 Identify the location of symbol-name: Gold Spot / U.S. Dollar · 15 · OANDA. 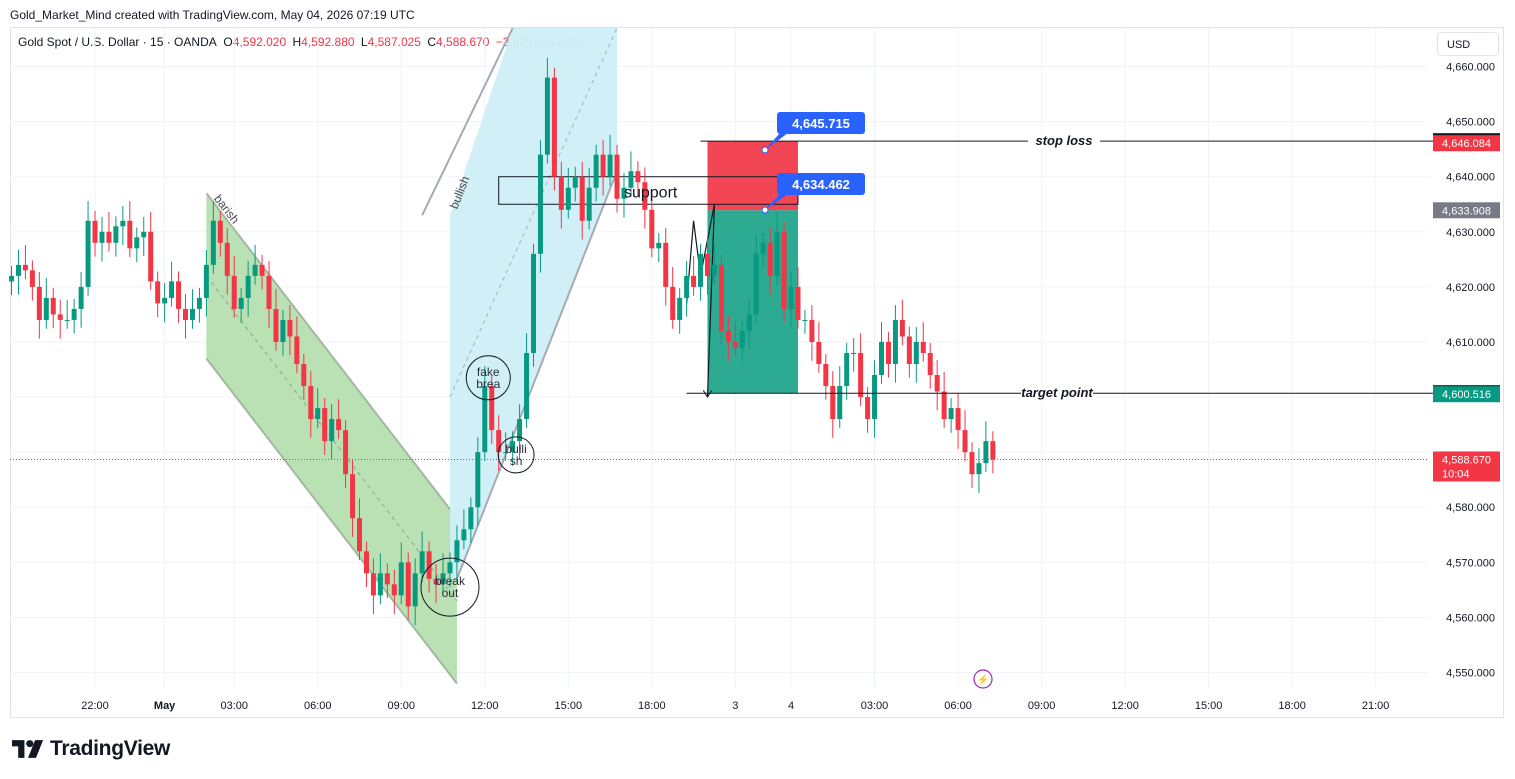
(117, 42).